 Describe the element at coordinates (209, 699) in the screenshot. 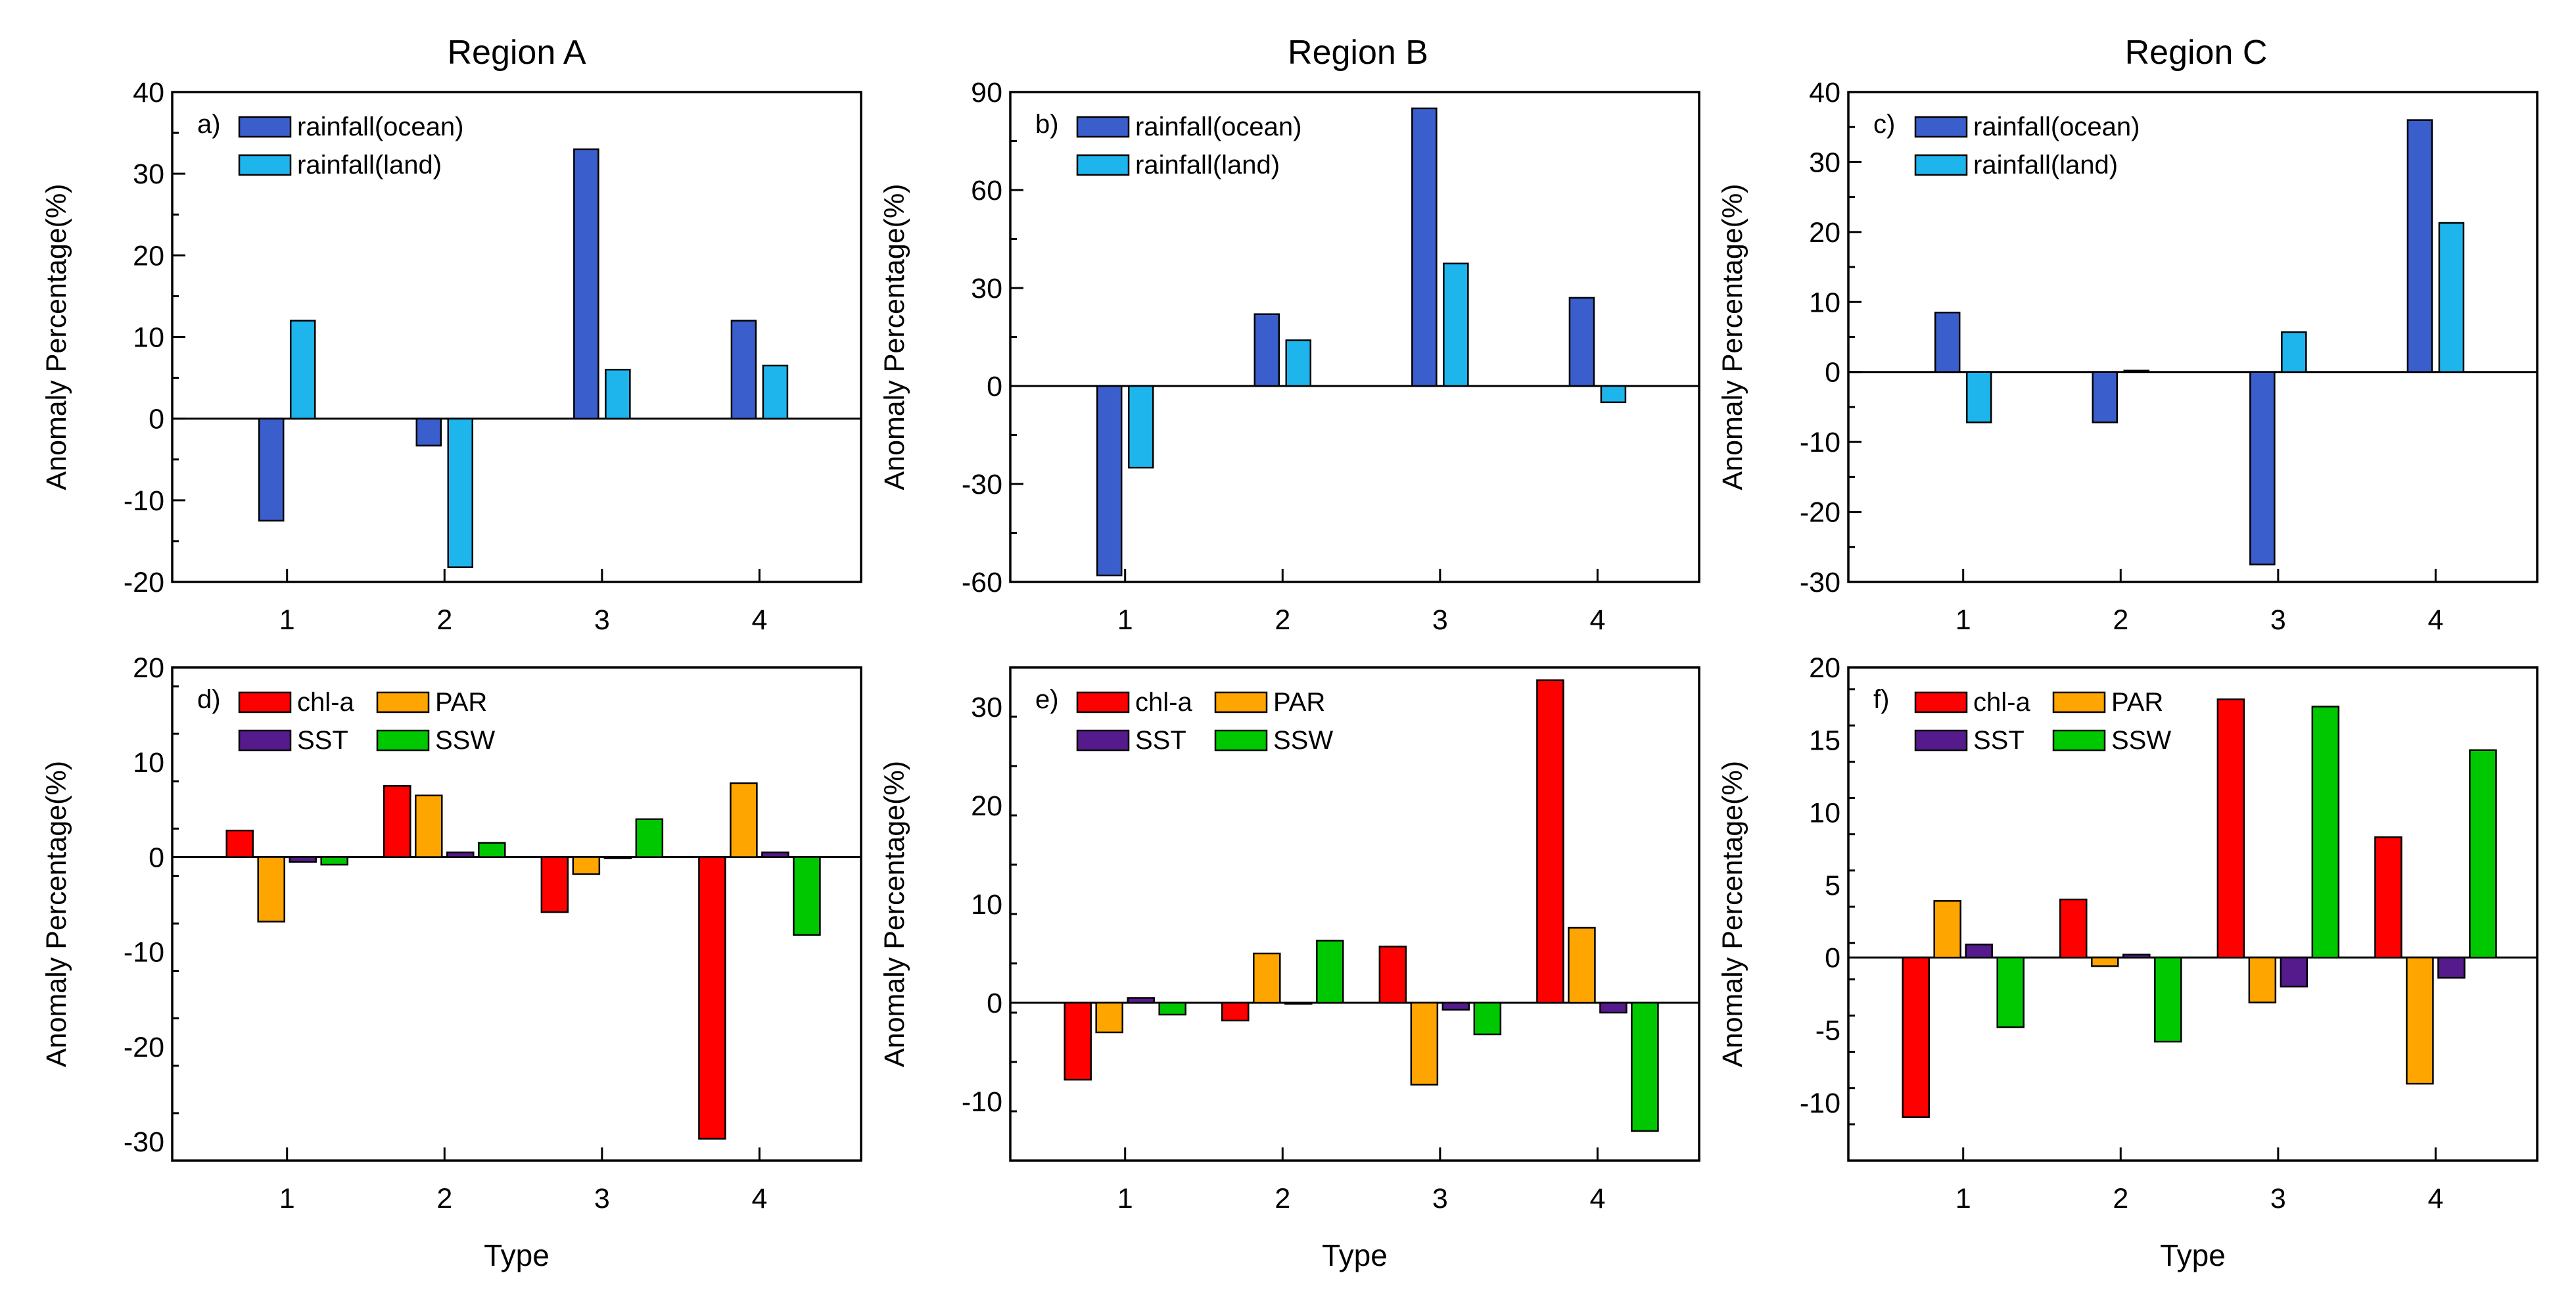

I see `panel-tag: d)` at that location.